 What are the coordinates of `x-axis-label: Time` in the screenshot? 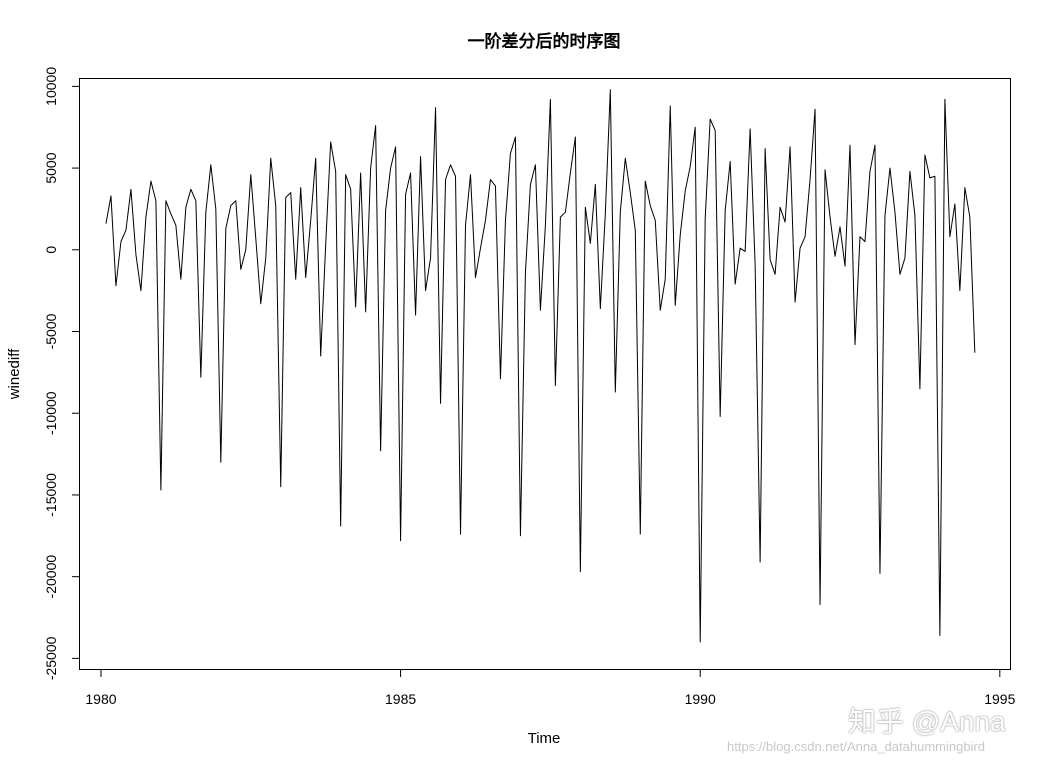 It's located at (544, 738).